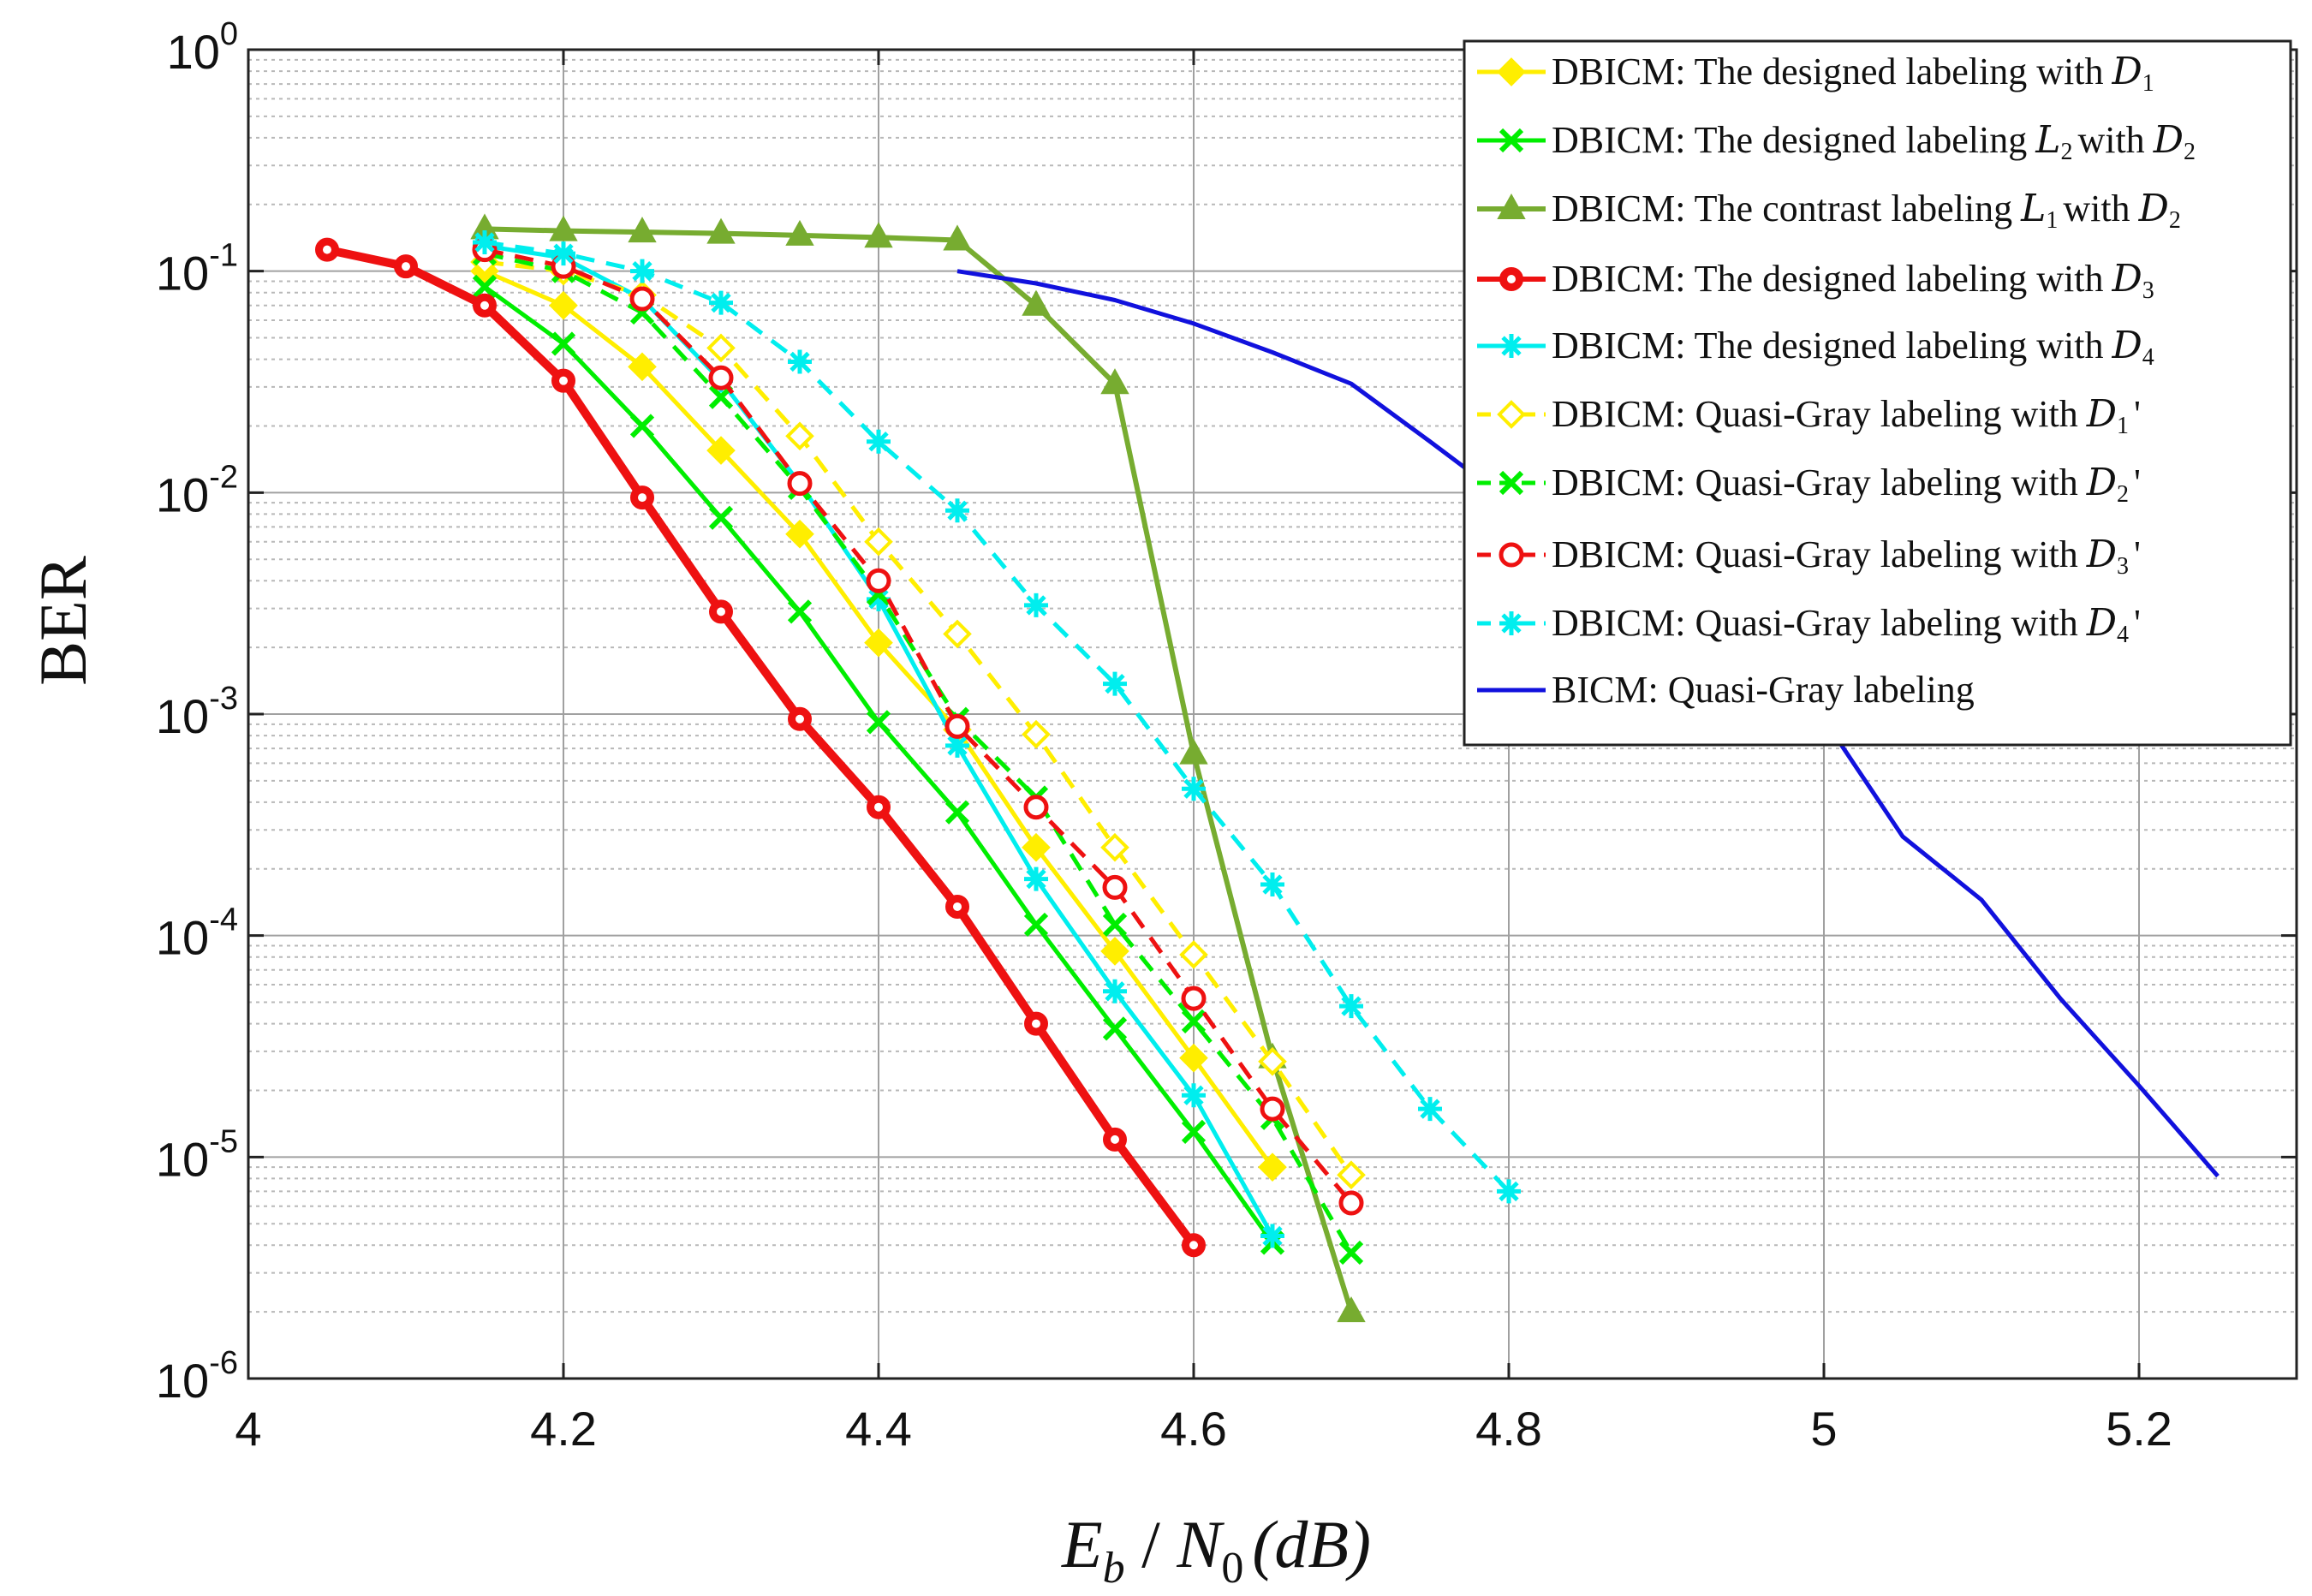 Image resolution: width=2312 pixels, height=1596 pixels. I want to click on x-tick-label: 4.6, so click(1193, 1429).